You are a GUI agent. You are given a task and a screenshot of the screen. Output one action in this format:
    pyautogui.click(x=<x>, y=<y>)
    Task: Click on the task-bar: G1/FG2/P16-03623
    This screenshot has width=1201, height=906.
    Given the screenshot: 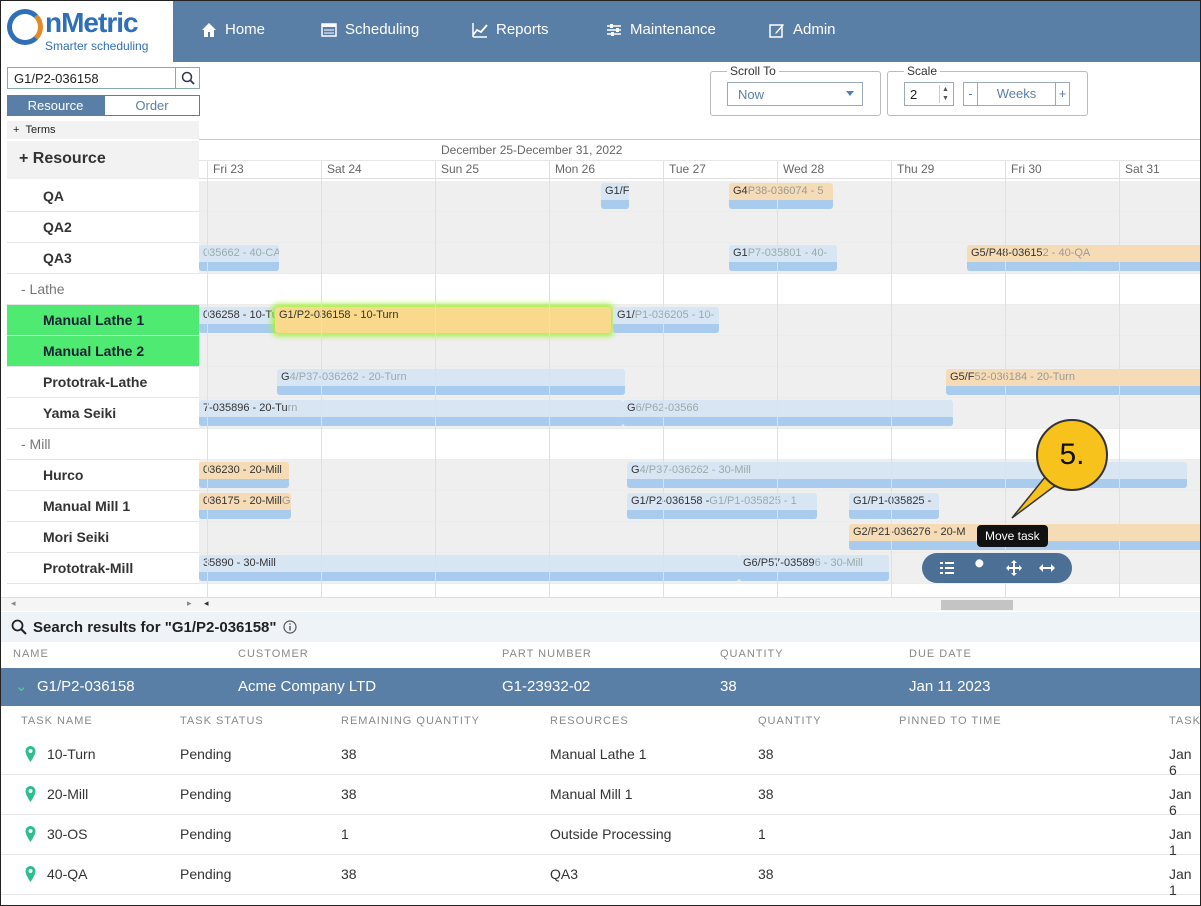 What is the action you would take?
    pyautogui.click(x=615, y=196)
    